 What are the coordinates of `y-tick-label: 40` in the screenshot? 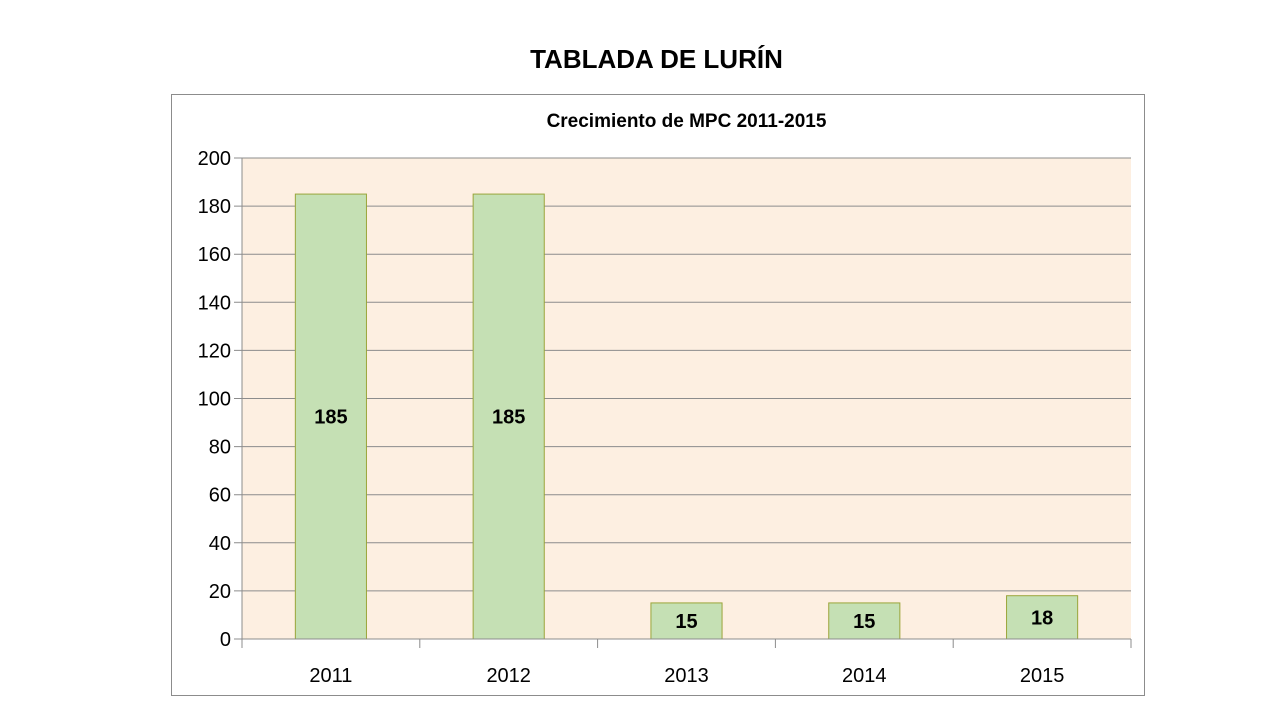 It's located at (220, 544).